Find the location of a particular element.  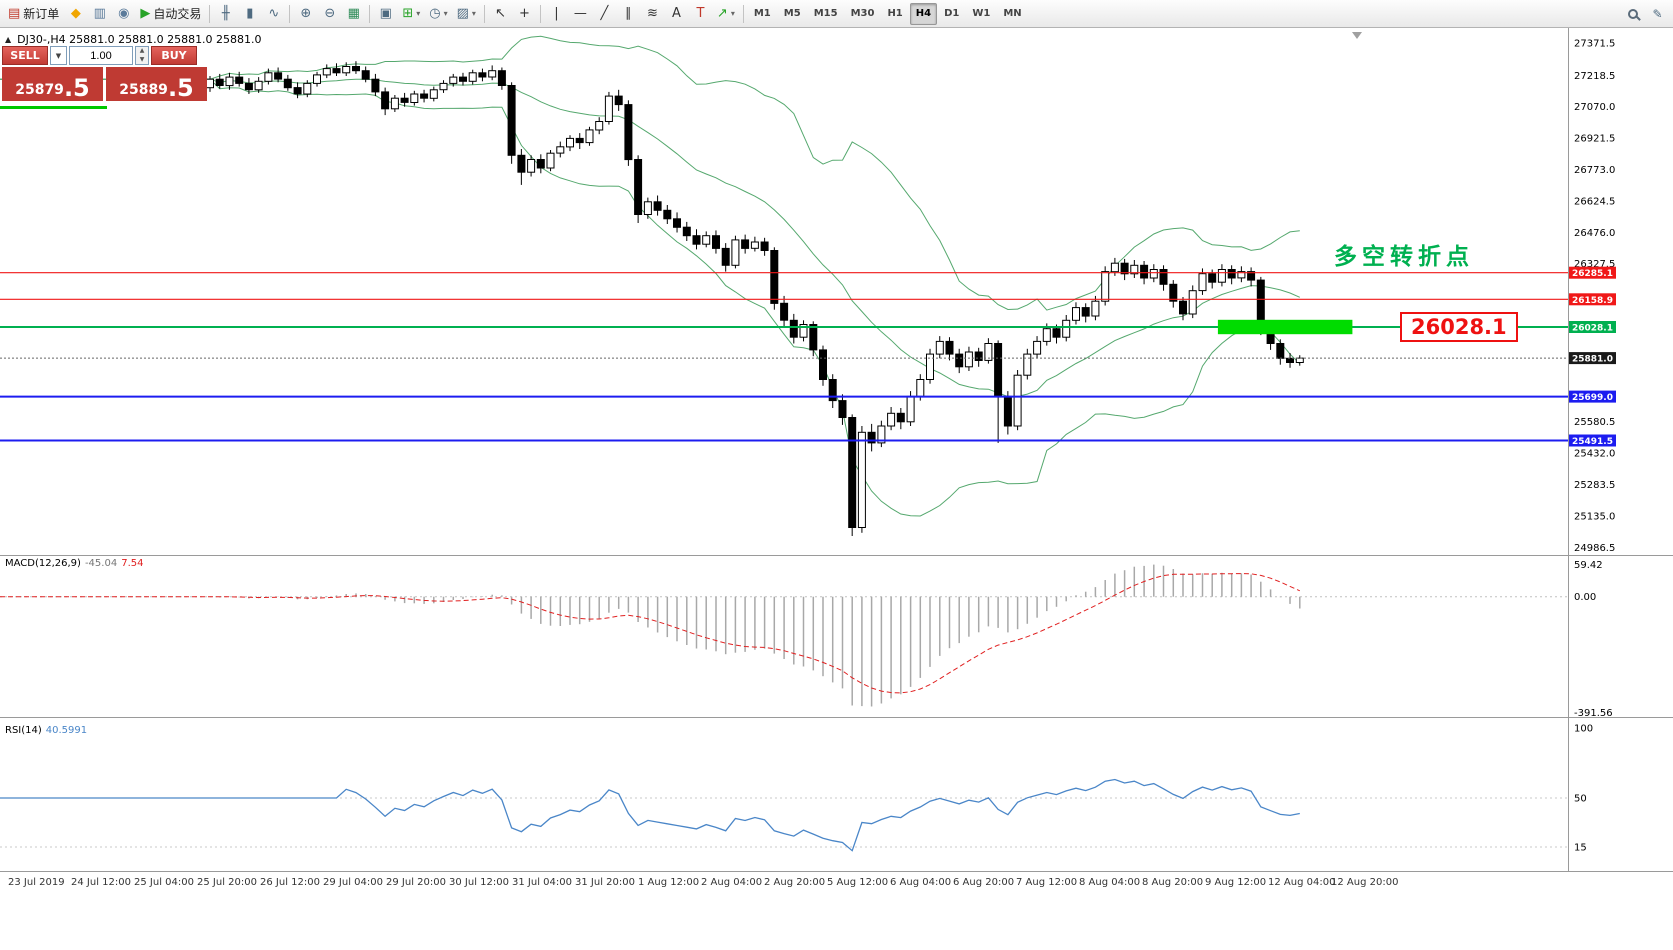

zoom-in-icon: ⊕ is located at coordinates (306, 13).